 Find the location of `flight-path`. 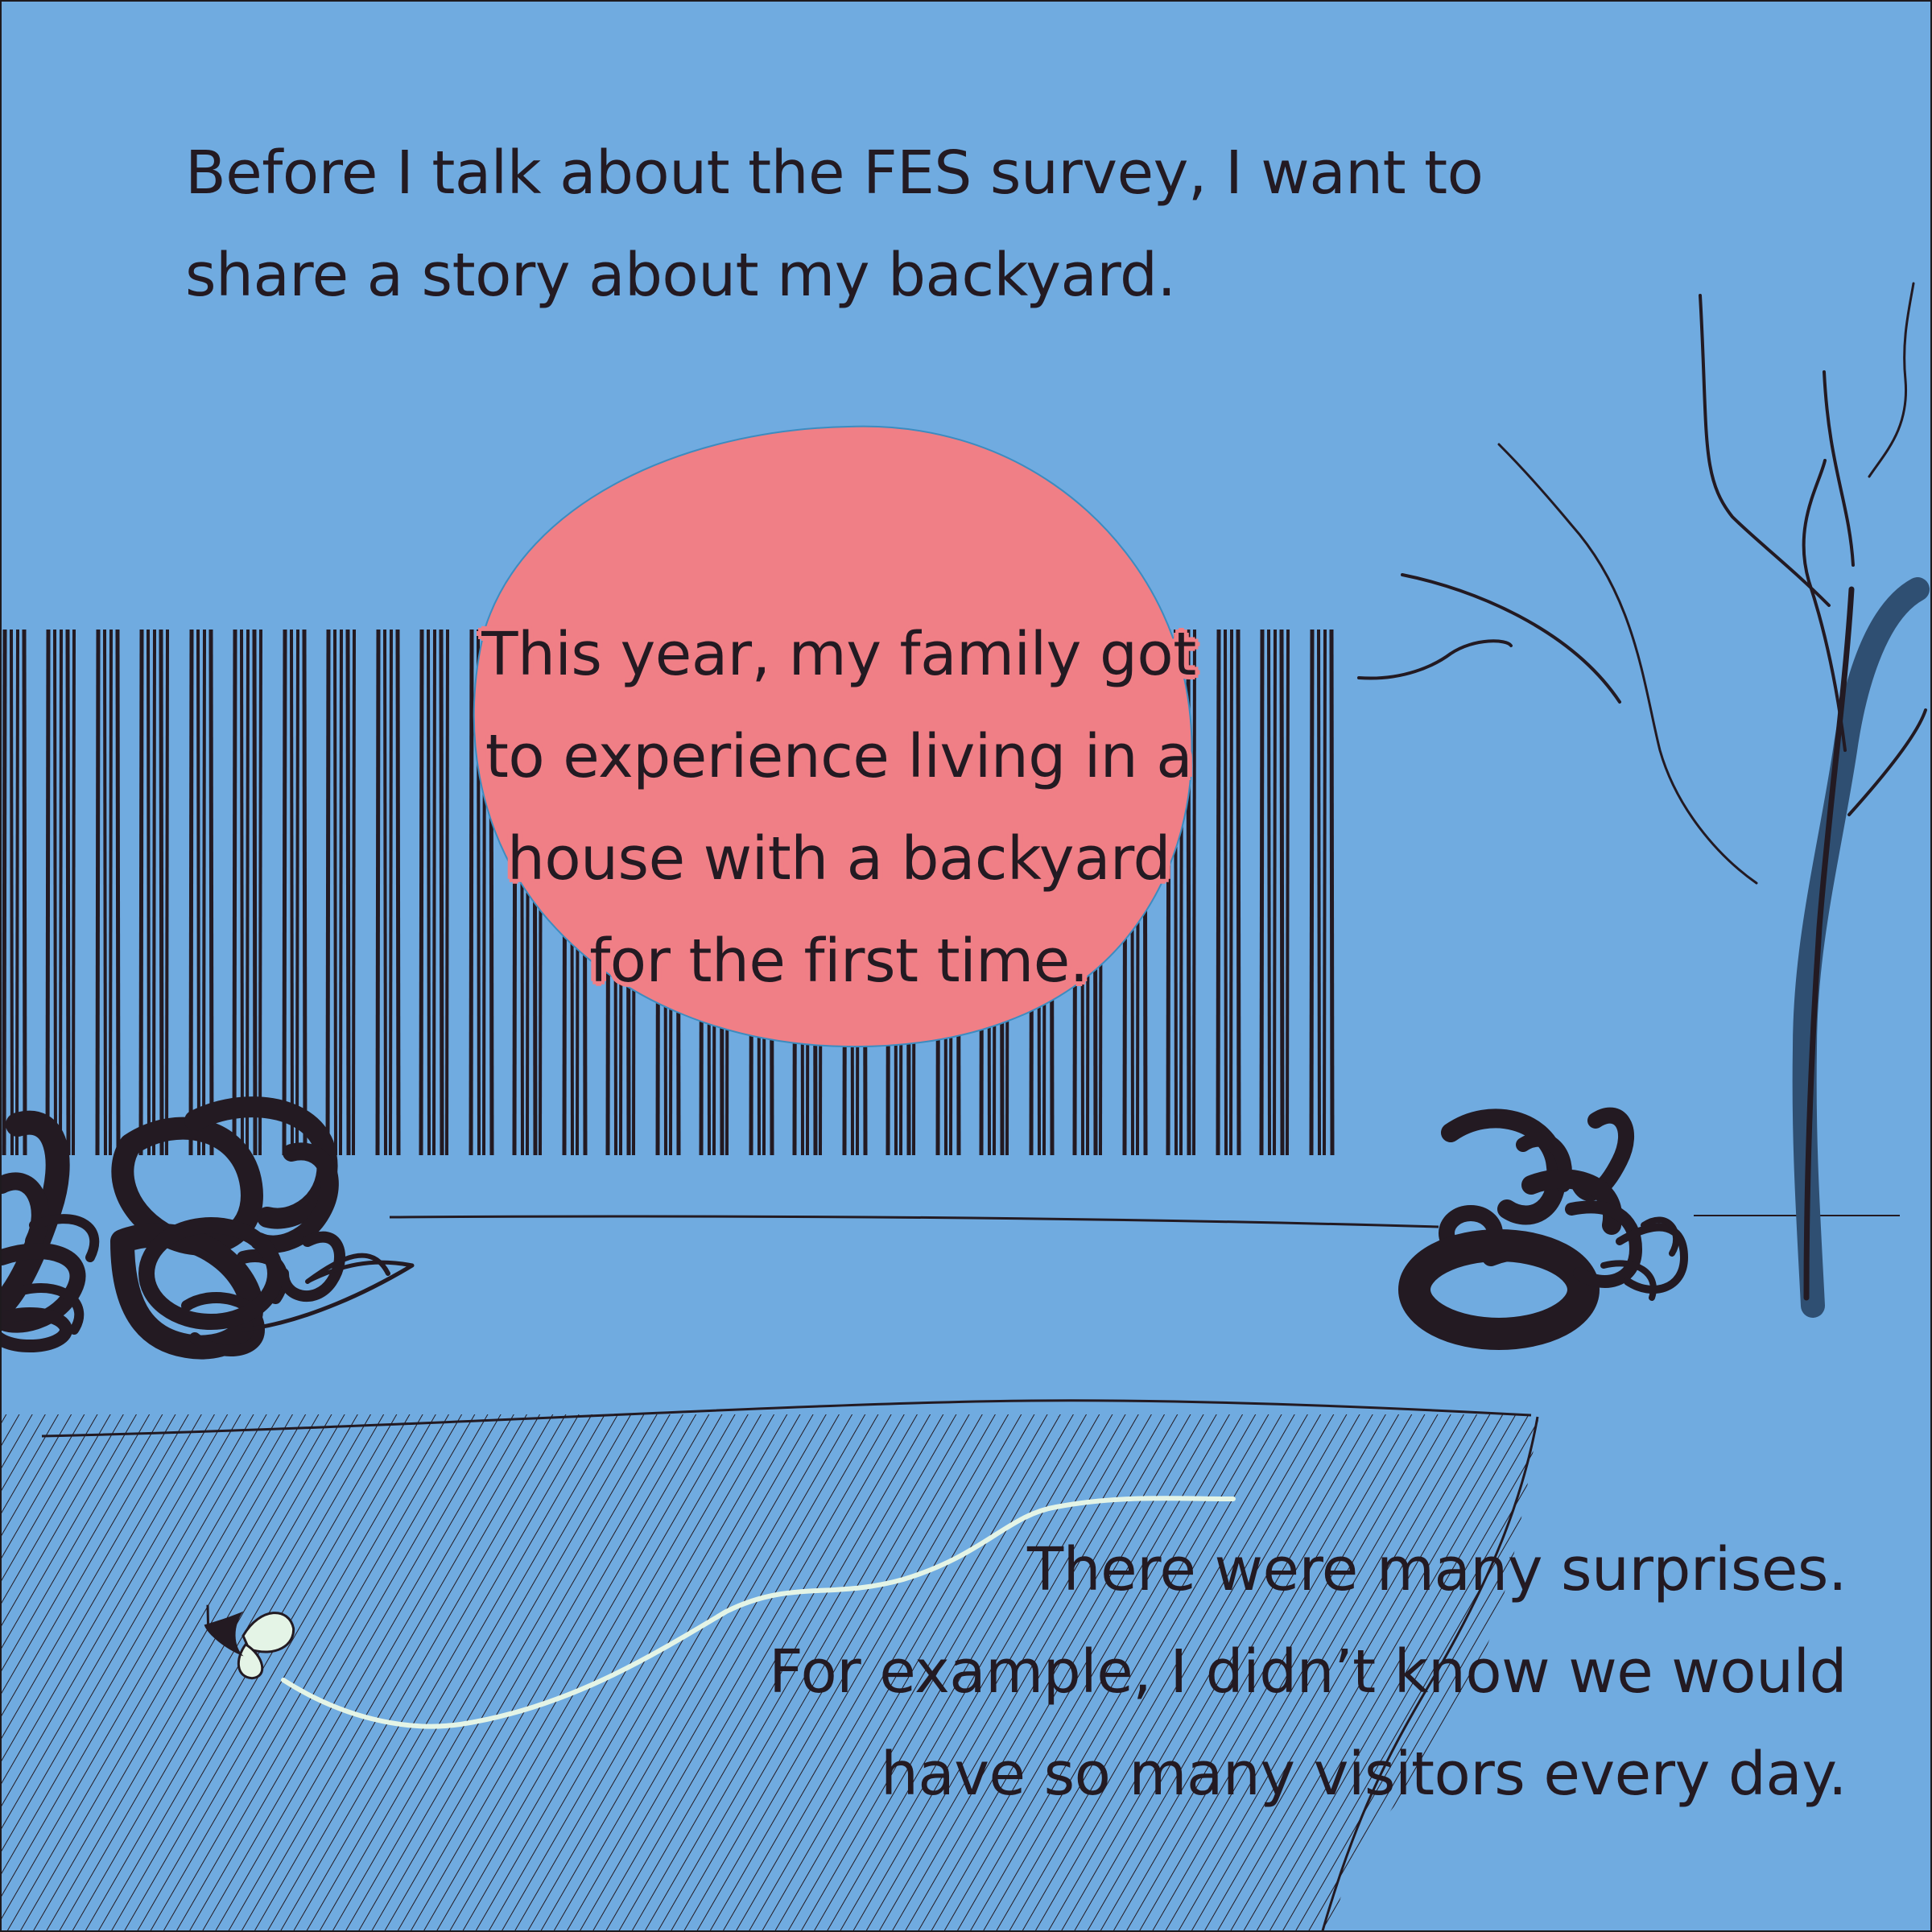

flight-path is located at coordinates (758, 1612).